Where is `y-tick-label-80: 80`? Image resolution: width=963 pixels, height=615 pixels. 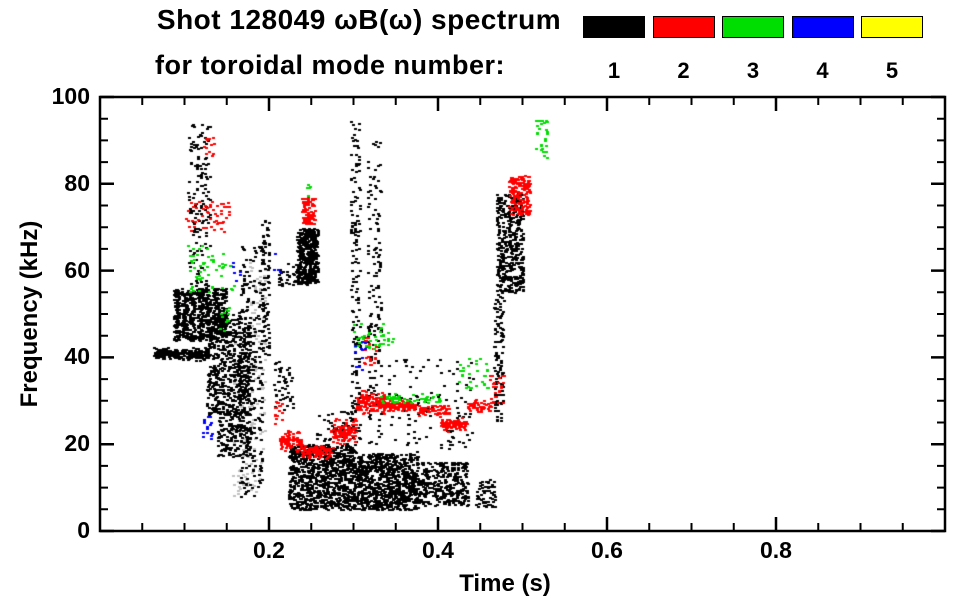 y-tick-label-80: 80 is located at coordinates (77, 182).